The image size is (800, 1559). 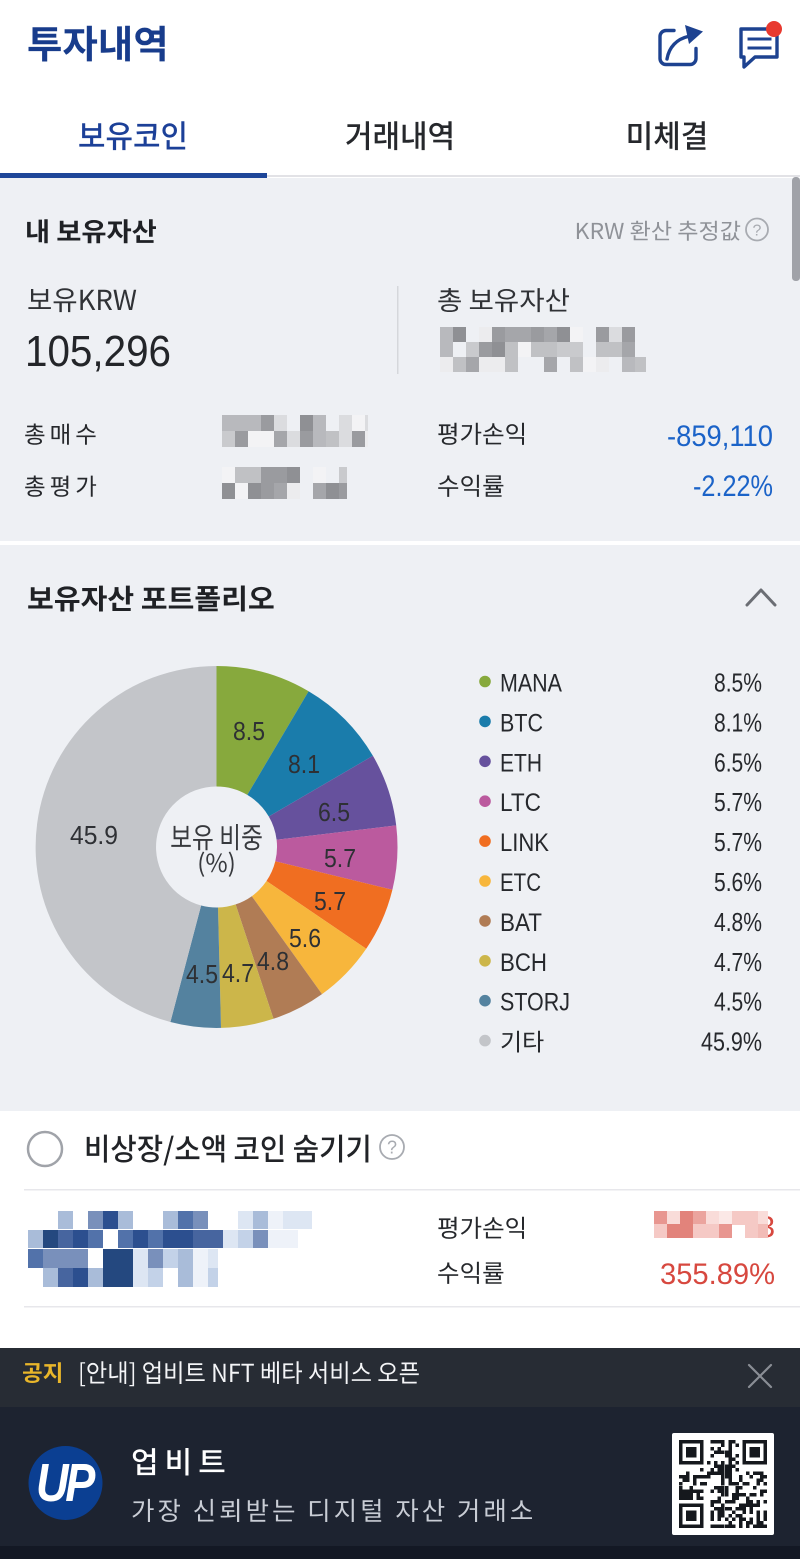 What do you see at coordinates (738, 722) in the screenshot?
I see `svg-text: 8.1%` at bounding box center [738, 722].